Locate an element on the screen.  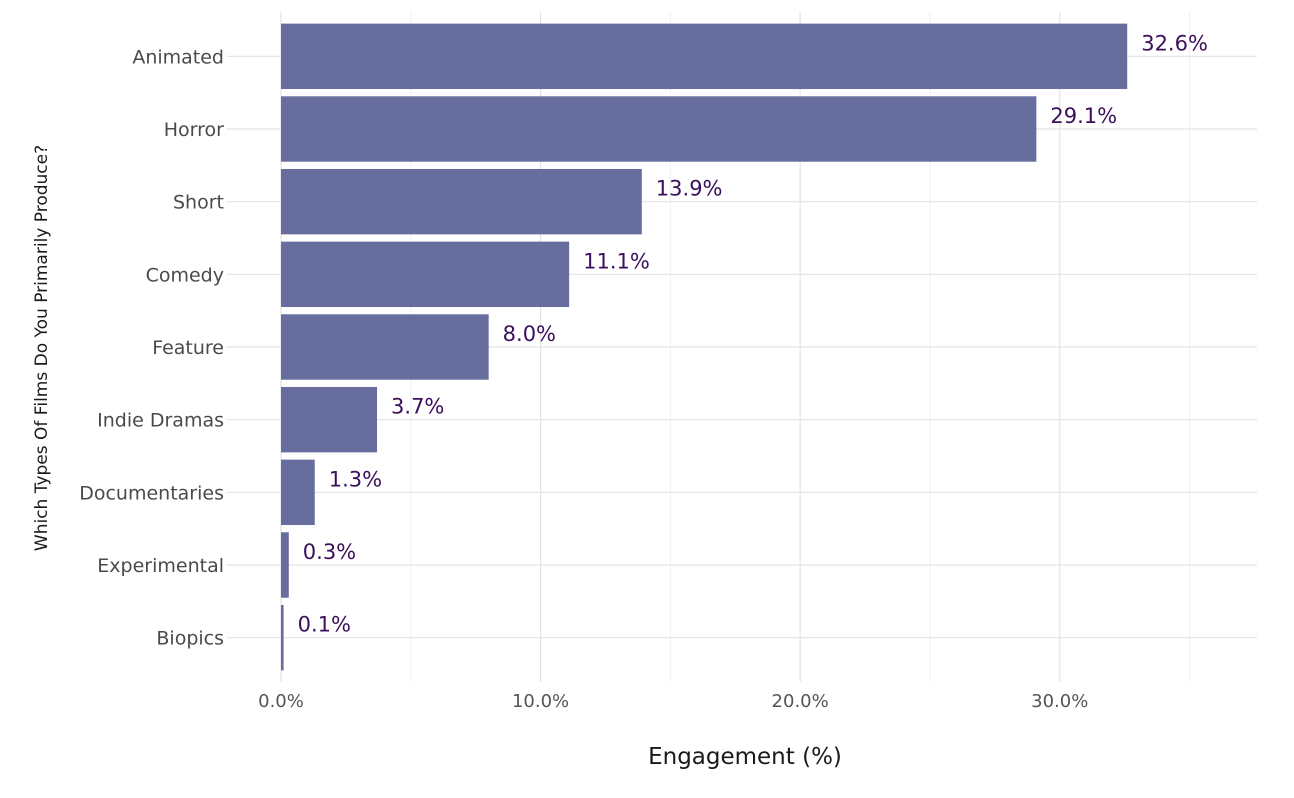
y-tick-label: Animated is located at coordinates (178, 57).